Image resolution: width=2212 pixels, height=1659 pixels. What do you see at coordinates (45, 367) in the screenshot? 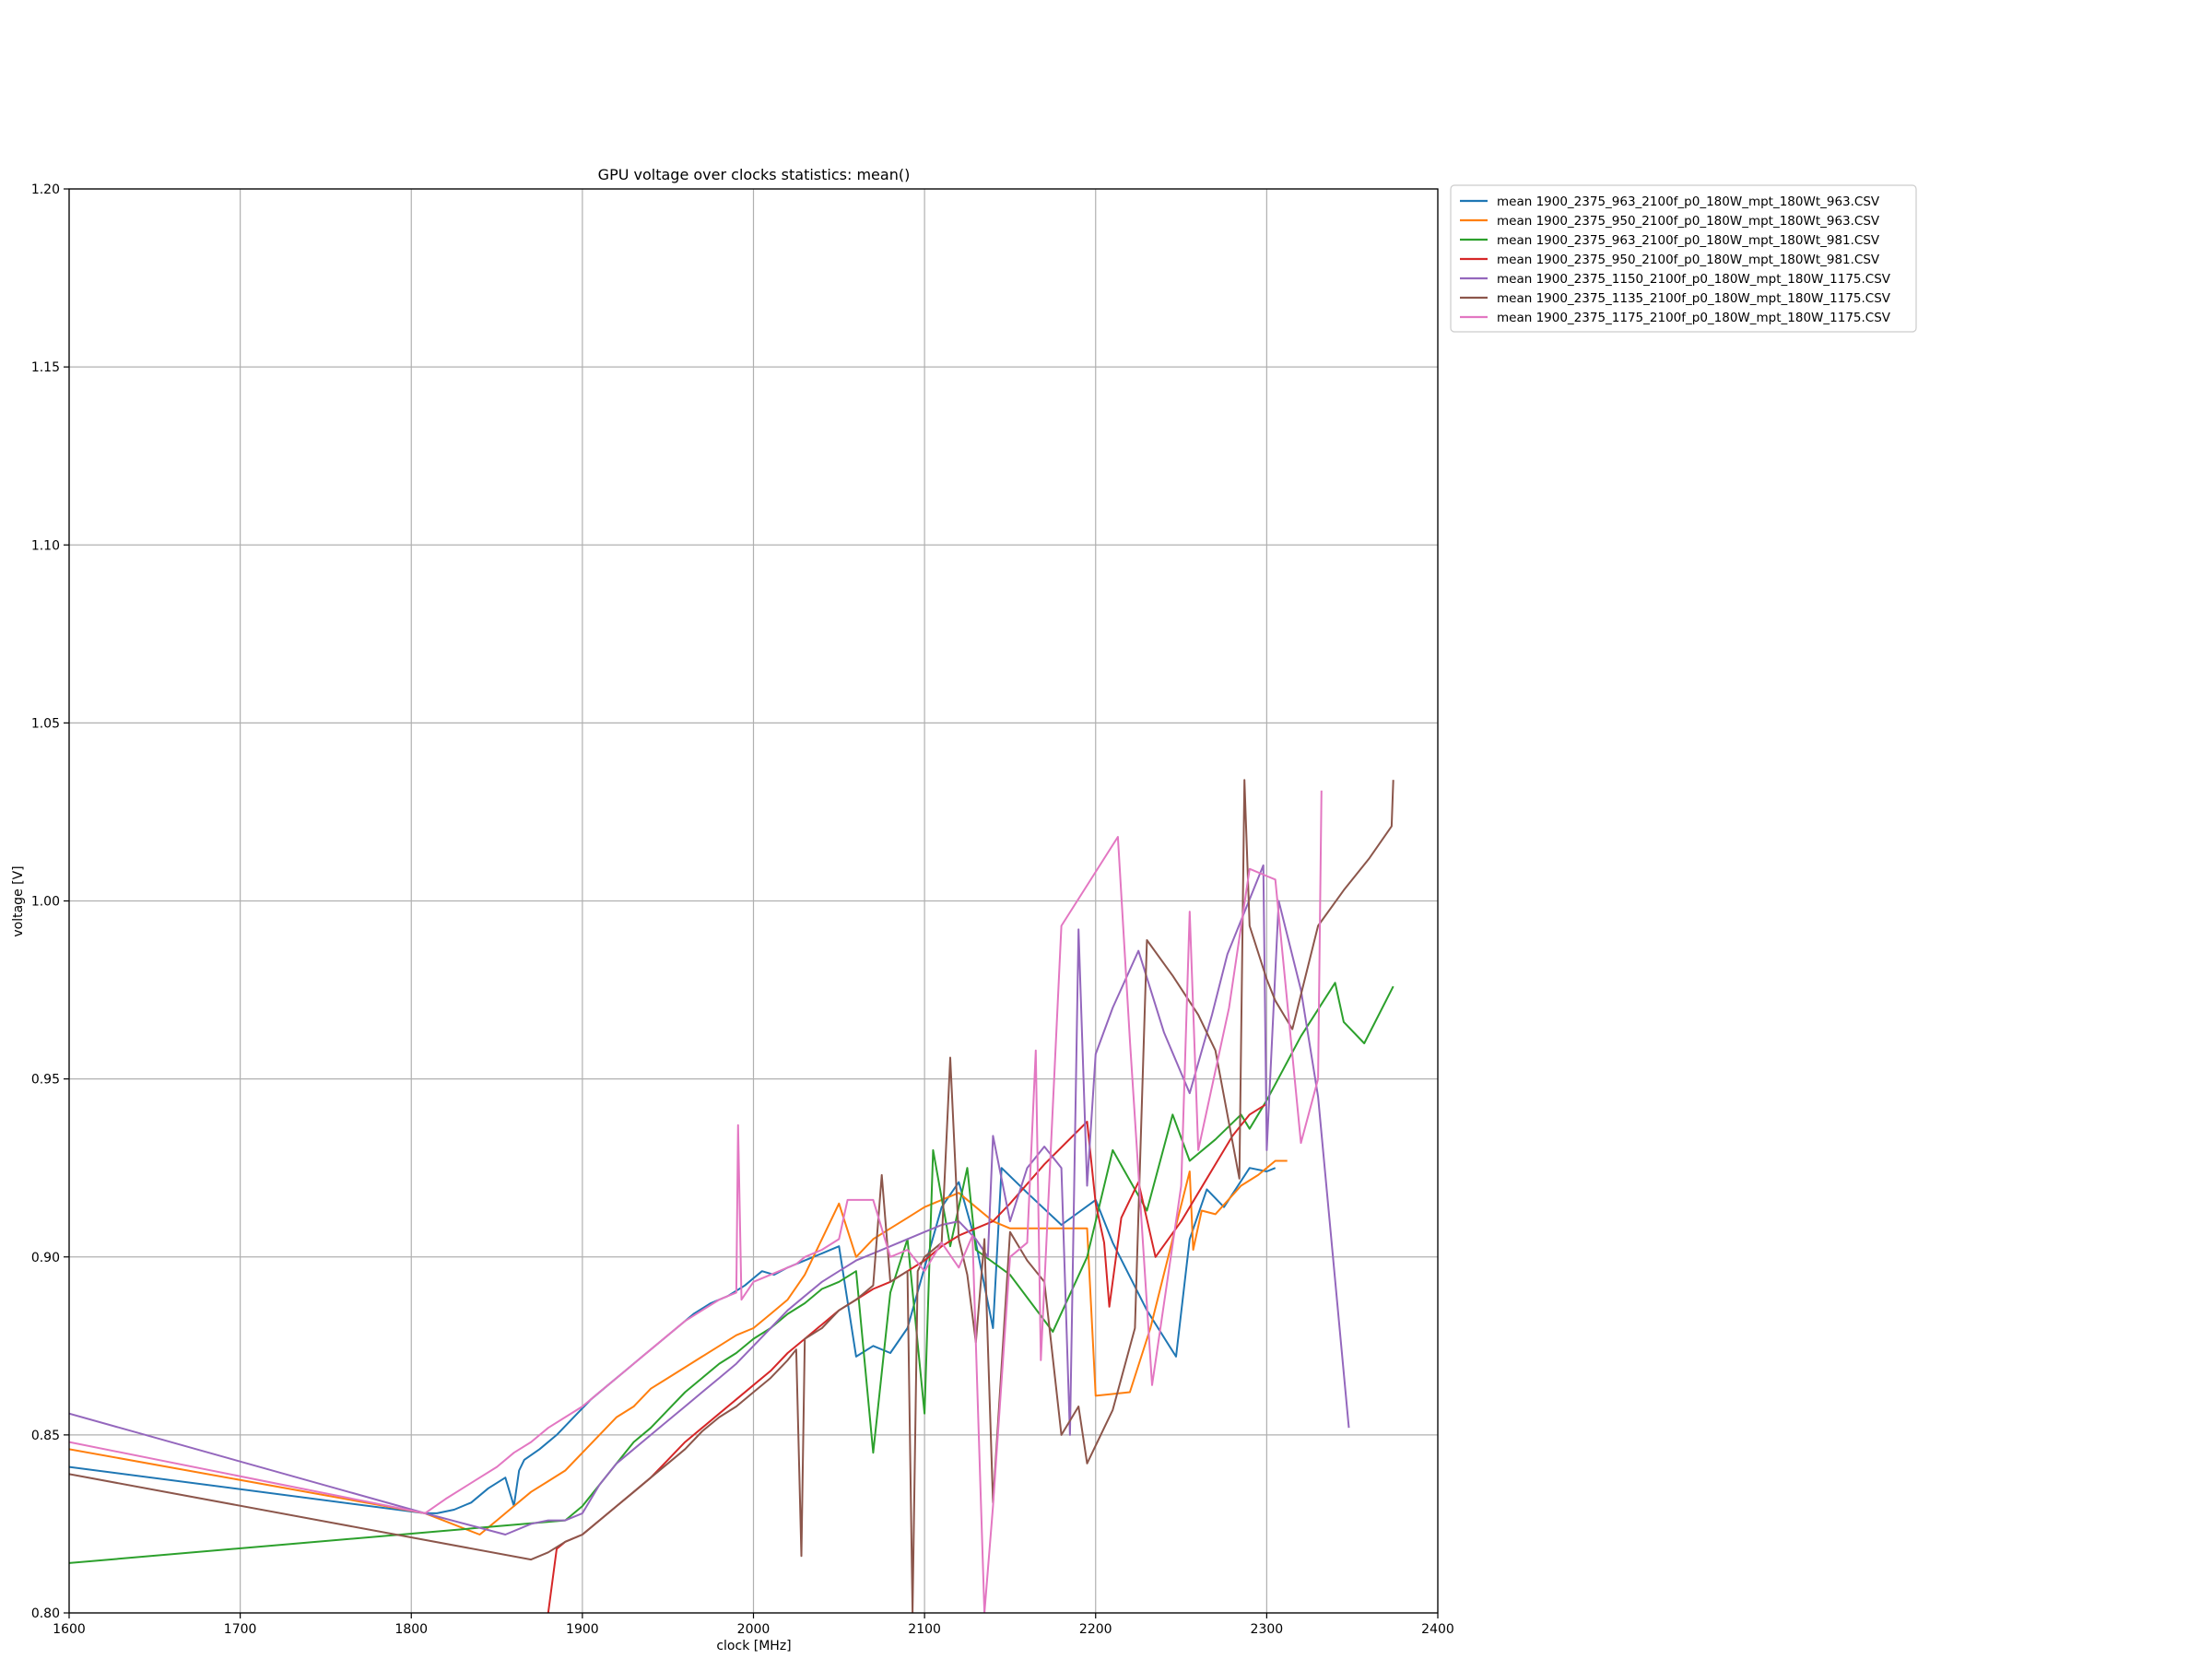
I see `y-tick-label: 1.15` at bounding box center [45, 367].